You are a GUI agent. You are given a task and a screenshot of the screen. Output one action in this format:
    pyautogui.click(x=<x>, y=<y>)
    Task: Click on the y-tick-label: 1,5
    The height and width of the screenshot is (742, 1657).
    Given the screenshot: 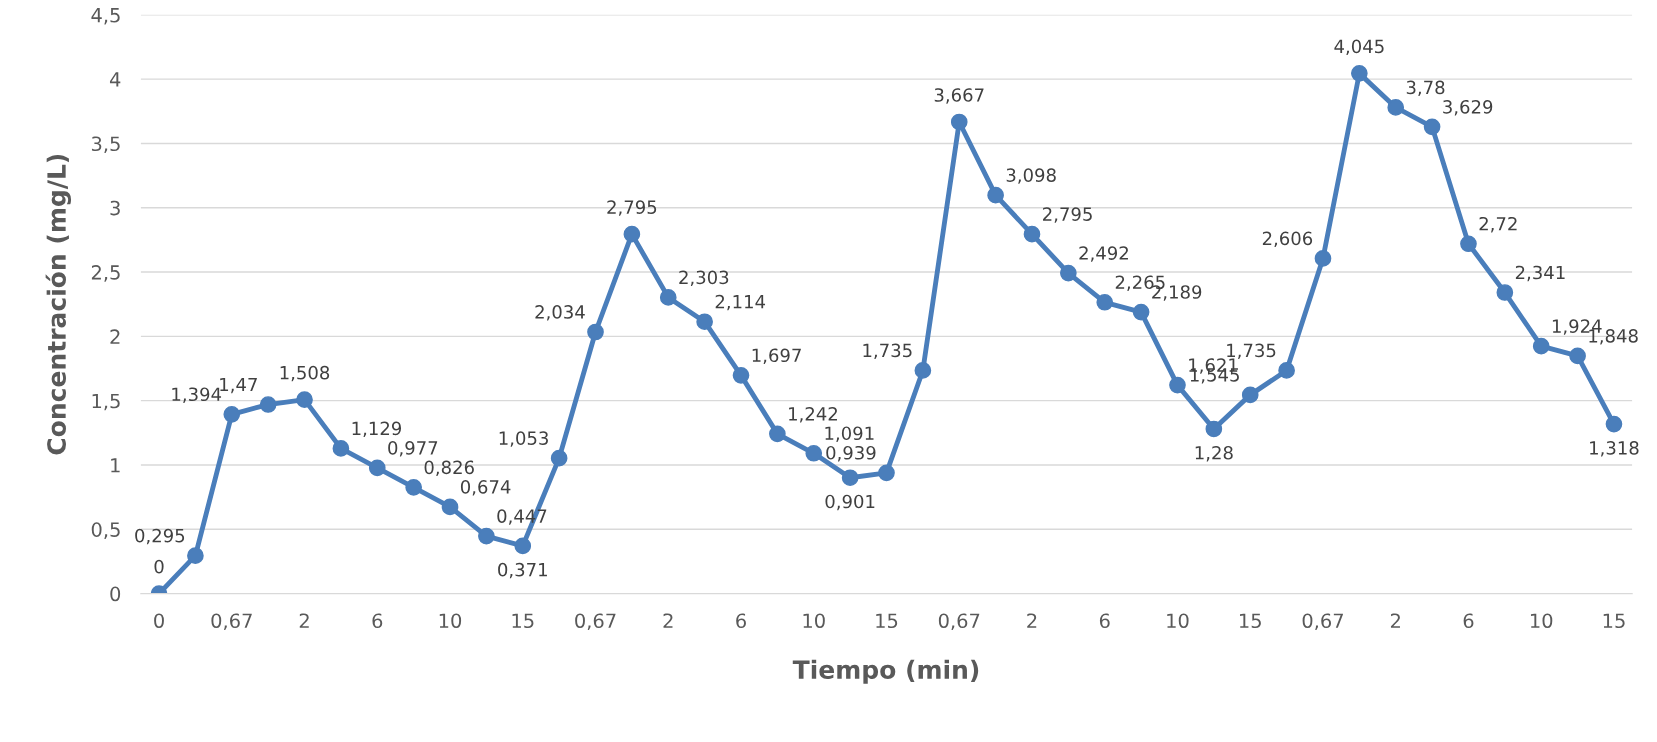 What is the action you would take?
    pyautogui.click(x=106, y=402)
    